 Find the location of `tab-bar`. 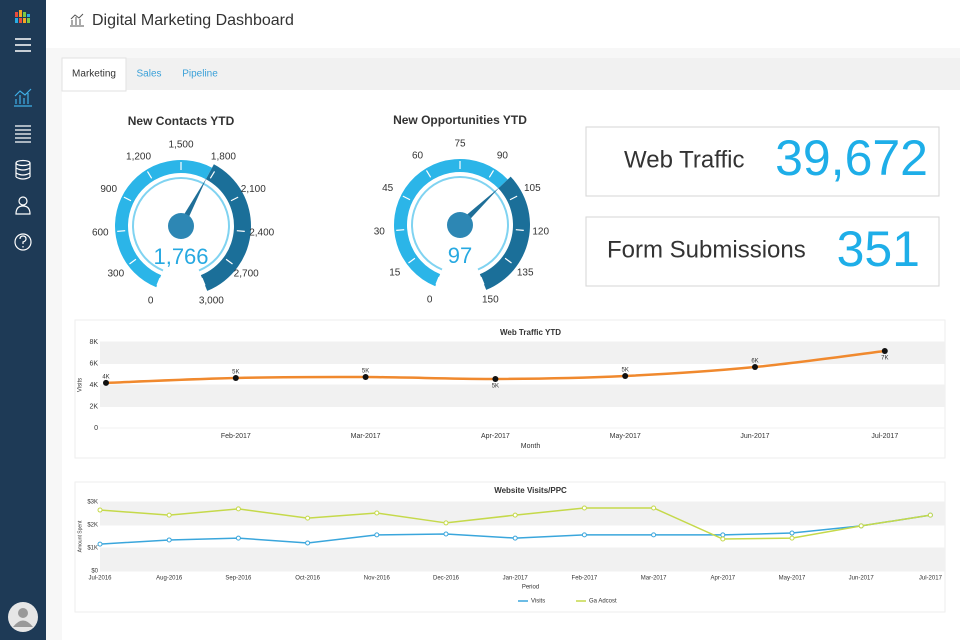

tab-bar is located at coordinates (511, 74).